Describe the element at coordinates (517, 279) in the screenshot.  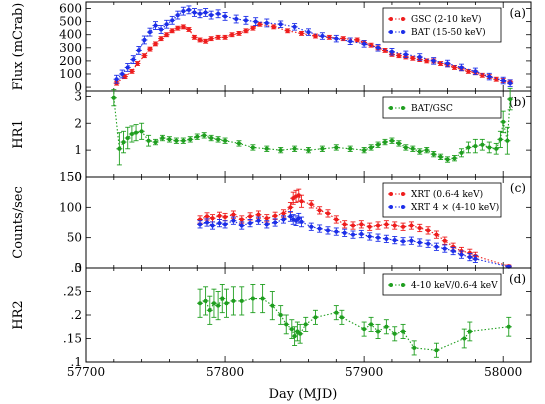
I see `panel-3-letter: (d)` at that location.